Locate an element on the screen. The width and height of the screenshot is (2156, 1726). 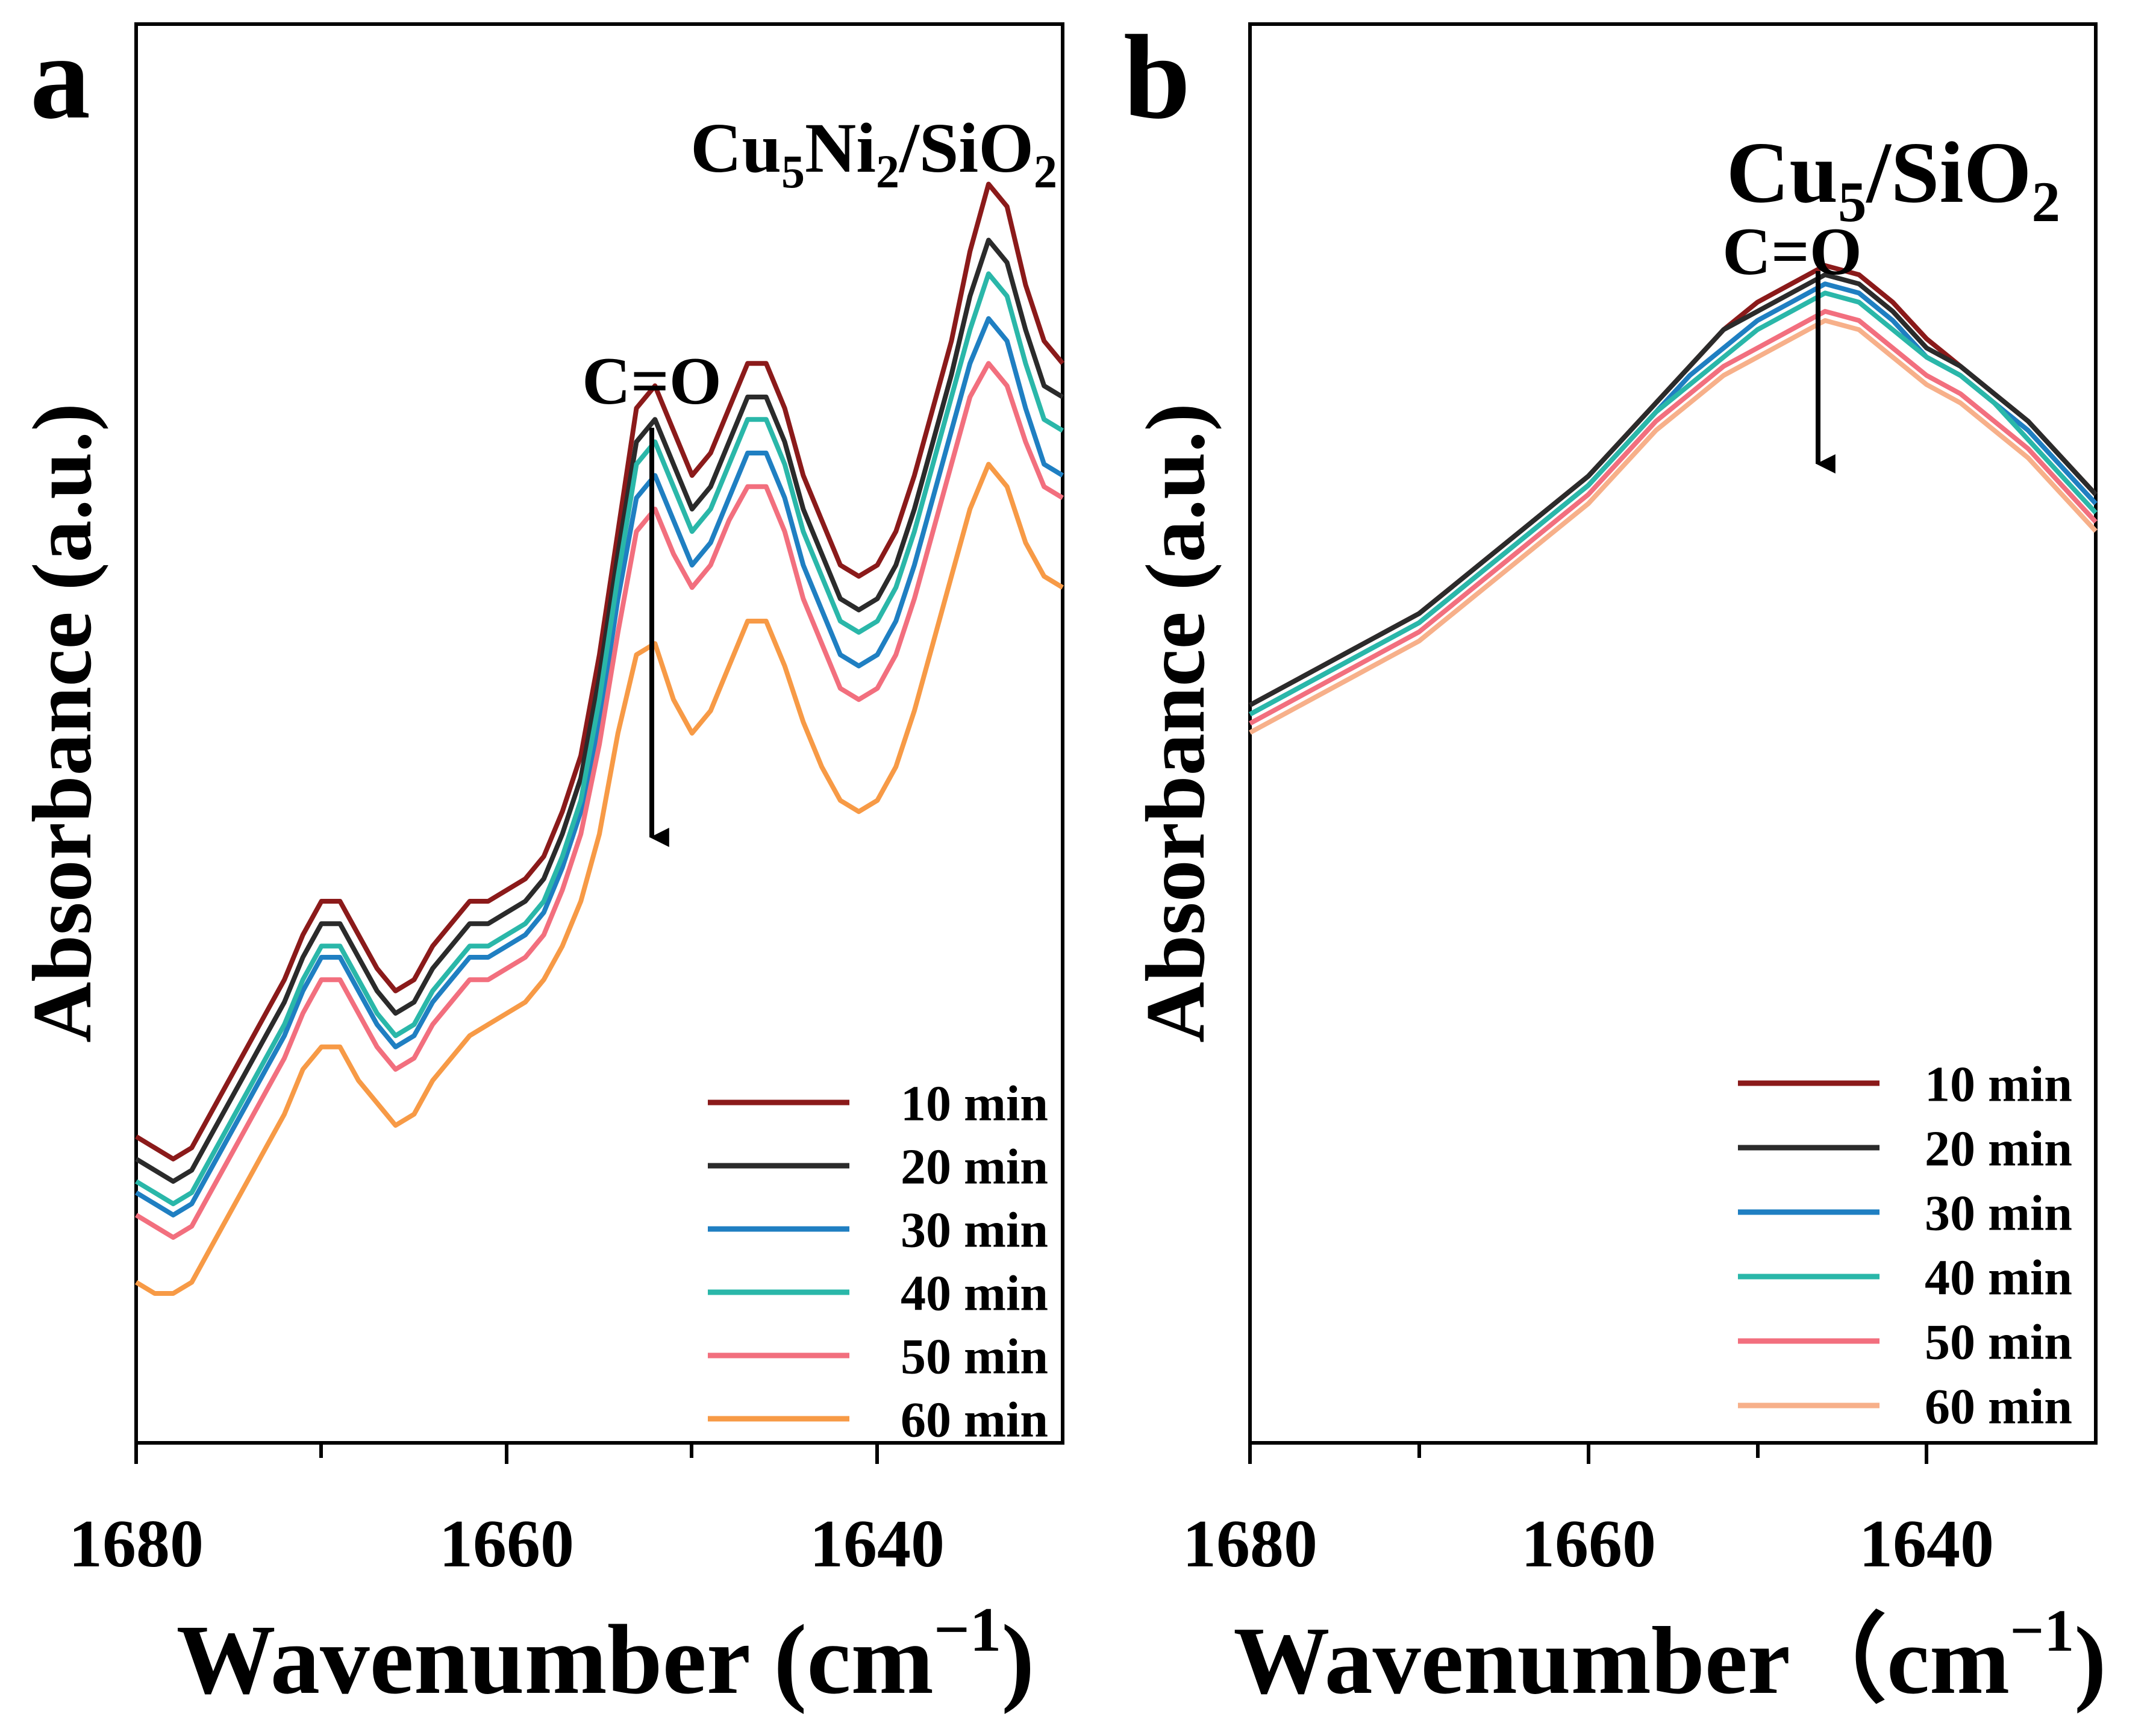
panel-a-xticks: 1680 1660 1640 is located at coordinates (507, 1512).